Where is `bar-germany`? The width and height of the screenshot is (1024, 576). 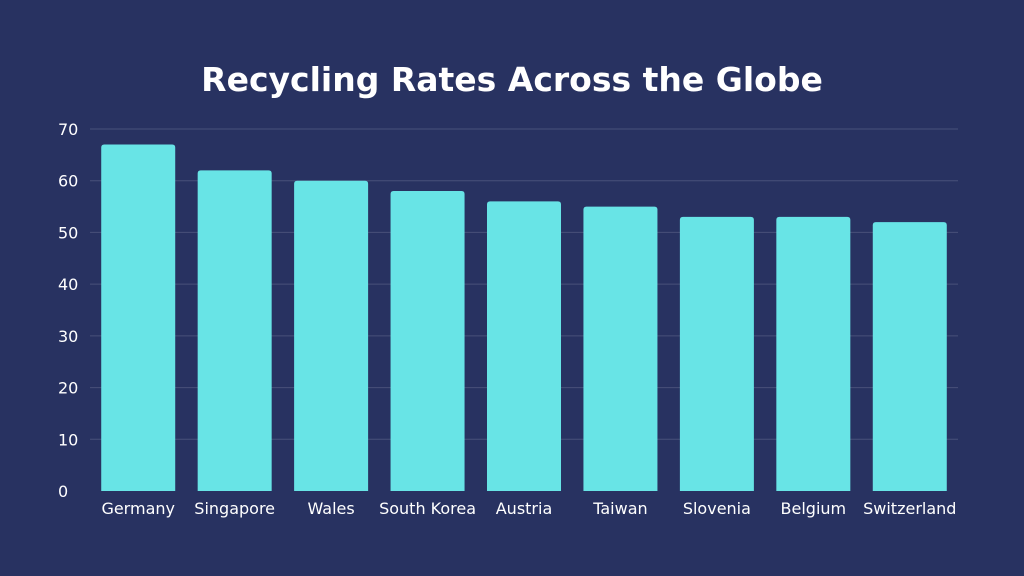
bar-germany is located at coordinates (138, 317).